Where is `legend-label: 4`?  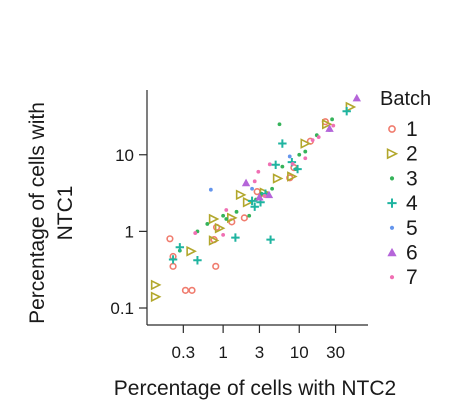
legend-label: 4 is located at coordinates (412, 203).